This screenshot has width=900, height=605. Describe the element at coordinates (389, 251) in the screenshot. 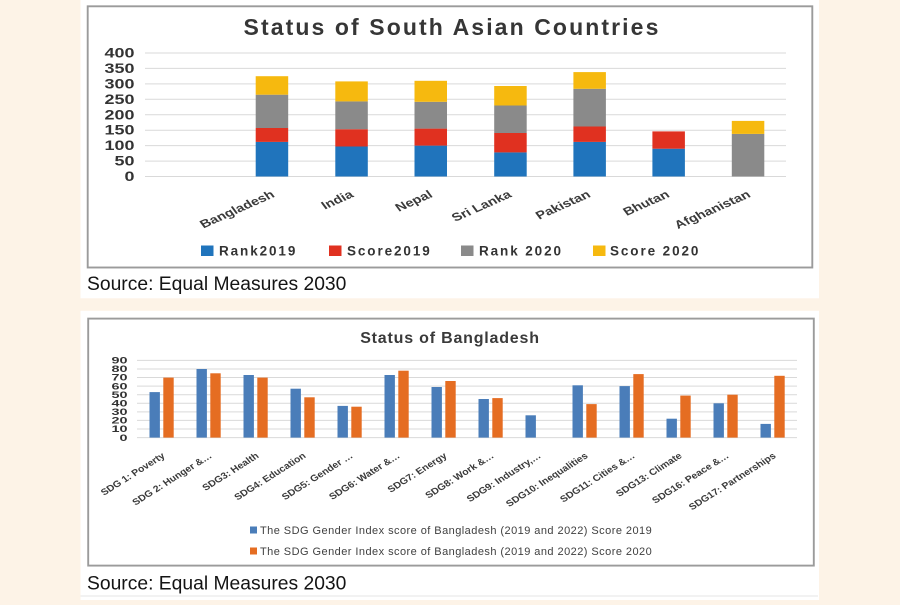

I see `svg-text: Score2019` at that location.